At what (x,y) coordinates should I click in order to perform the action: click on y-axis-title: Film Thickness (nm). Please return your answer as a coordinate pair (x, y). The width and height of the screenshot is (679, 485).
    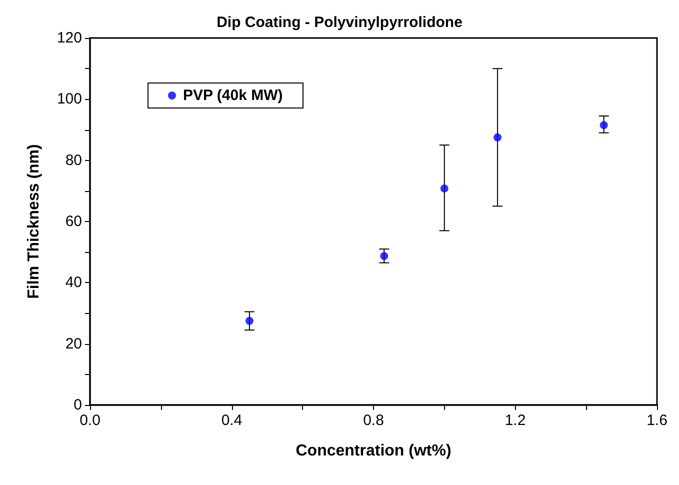
    Looking at the image, I should click on (34, 221).